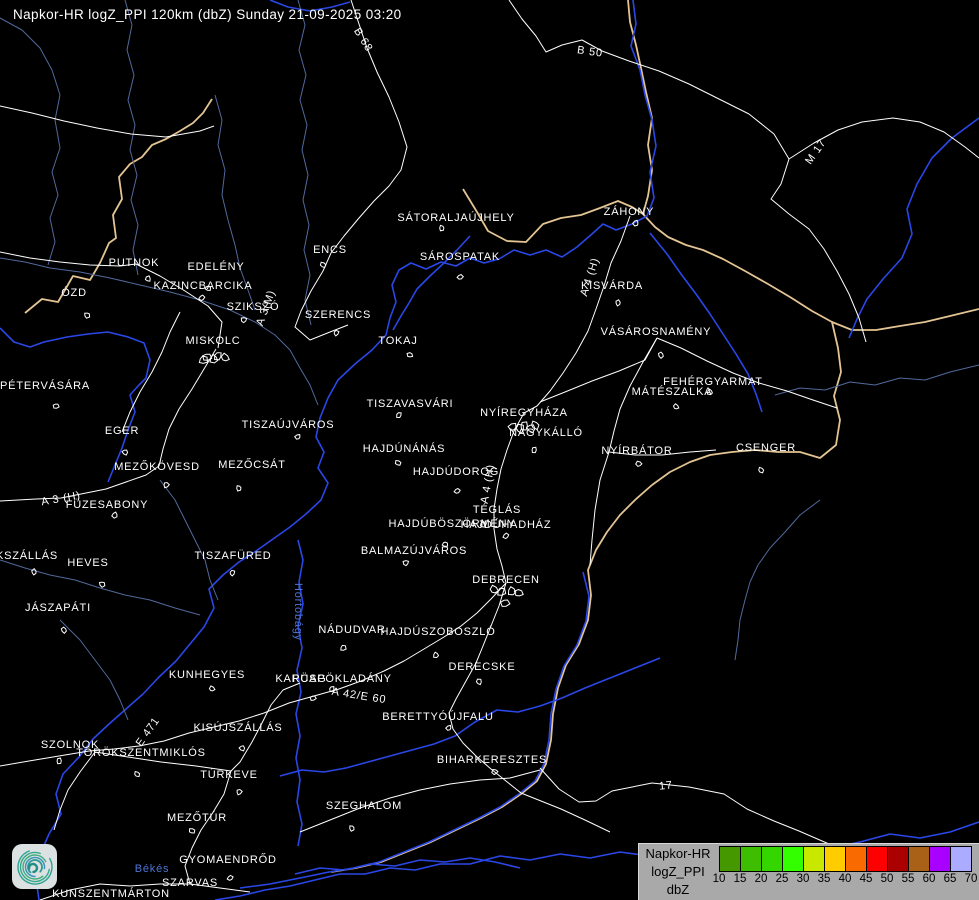  Describe the element at coordinates (238, 728) in the screenshot. I see `city-label: KISÚJSZÁLLÁS` at that location.